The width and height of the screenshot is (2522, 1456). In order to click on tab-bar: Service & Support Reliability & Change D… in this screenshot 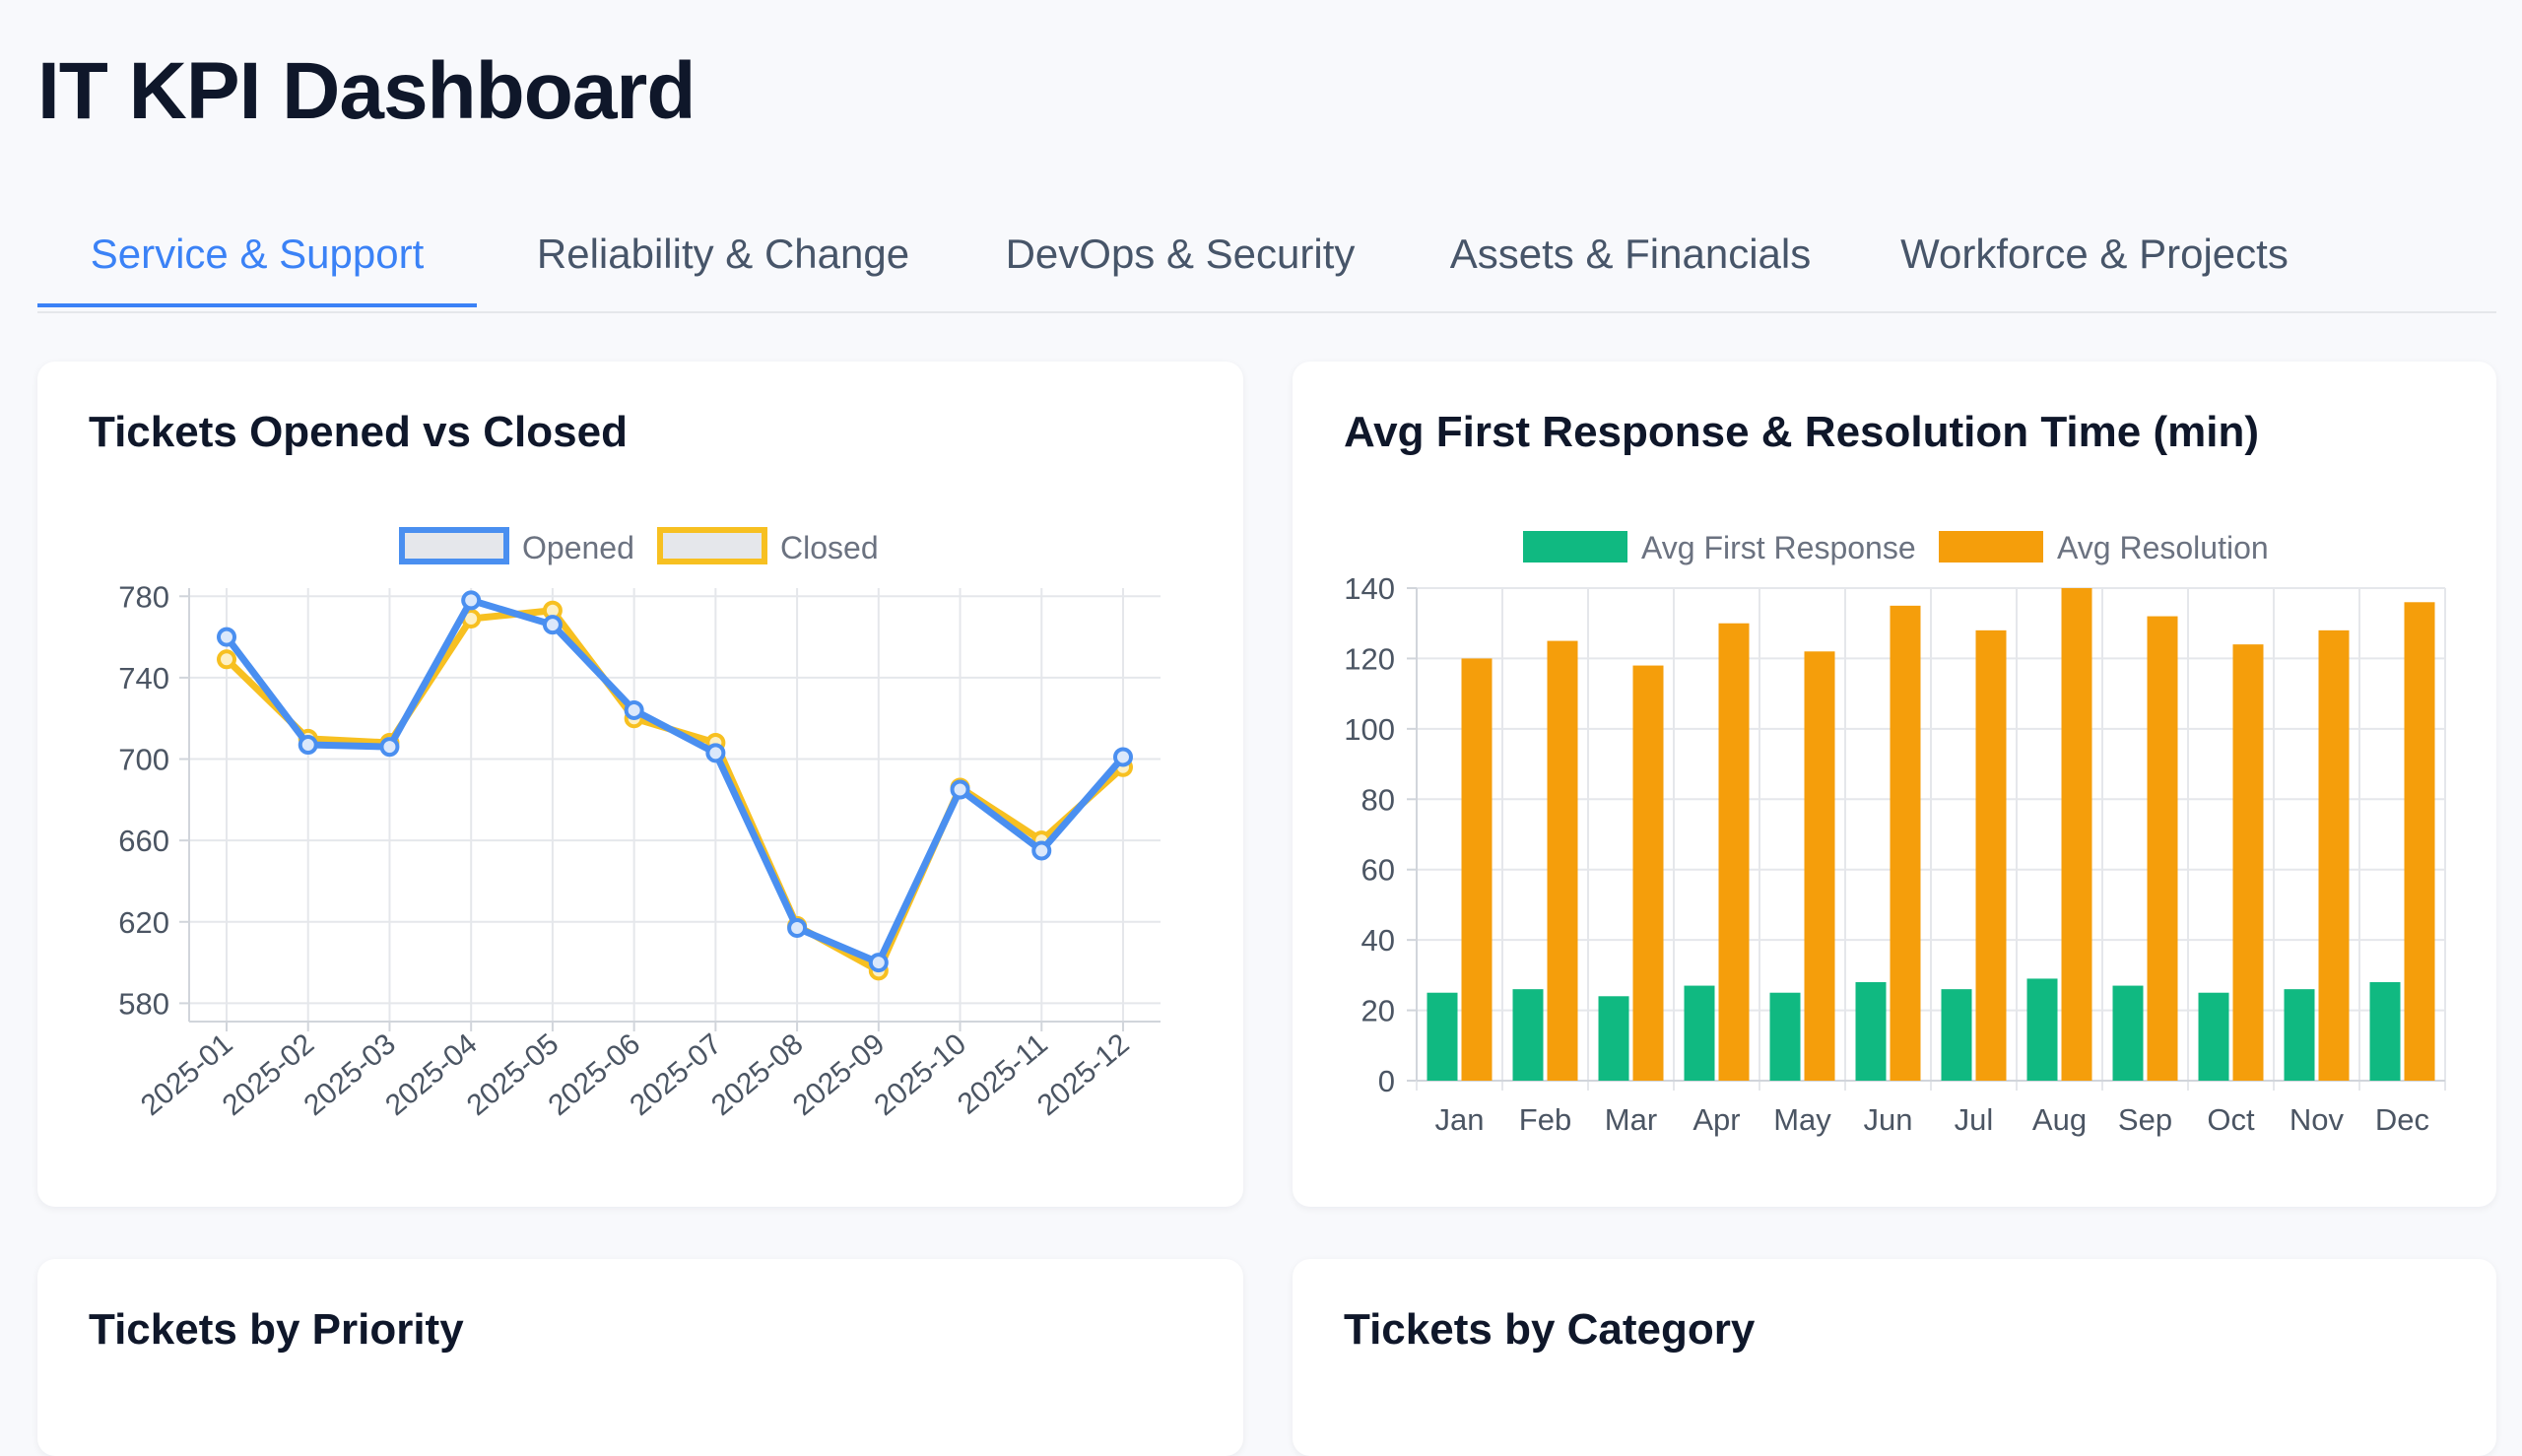, I will do `click(1266, 269)`.